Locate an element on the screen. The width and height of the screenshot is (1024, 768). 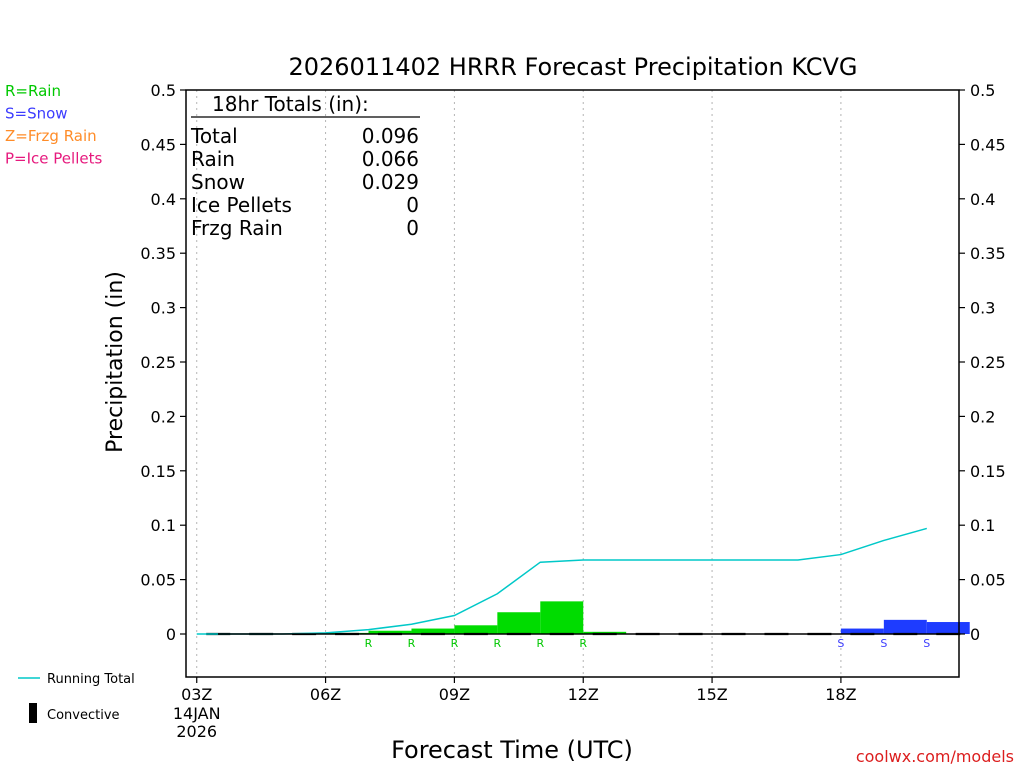
y-tick-label-right: 0.15 is located at coordinates (988, 471).